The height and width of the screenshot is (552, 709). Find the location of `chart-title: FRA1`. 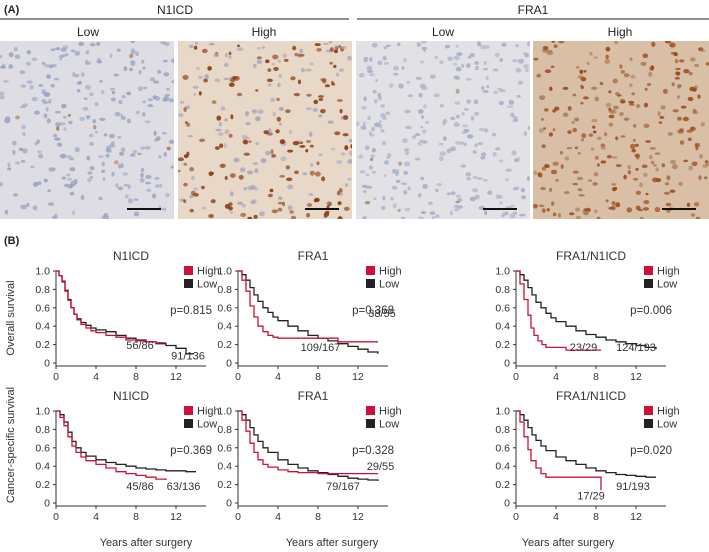

chart-title: FRA1 is located at coordinates (313, 256).